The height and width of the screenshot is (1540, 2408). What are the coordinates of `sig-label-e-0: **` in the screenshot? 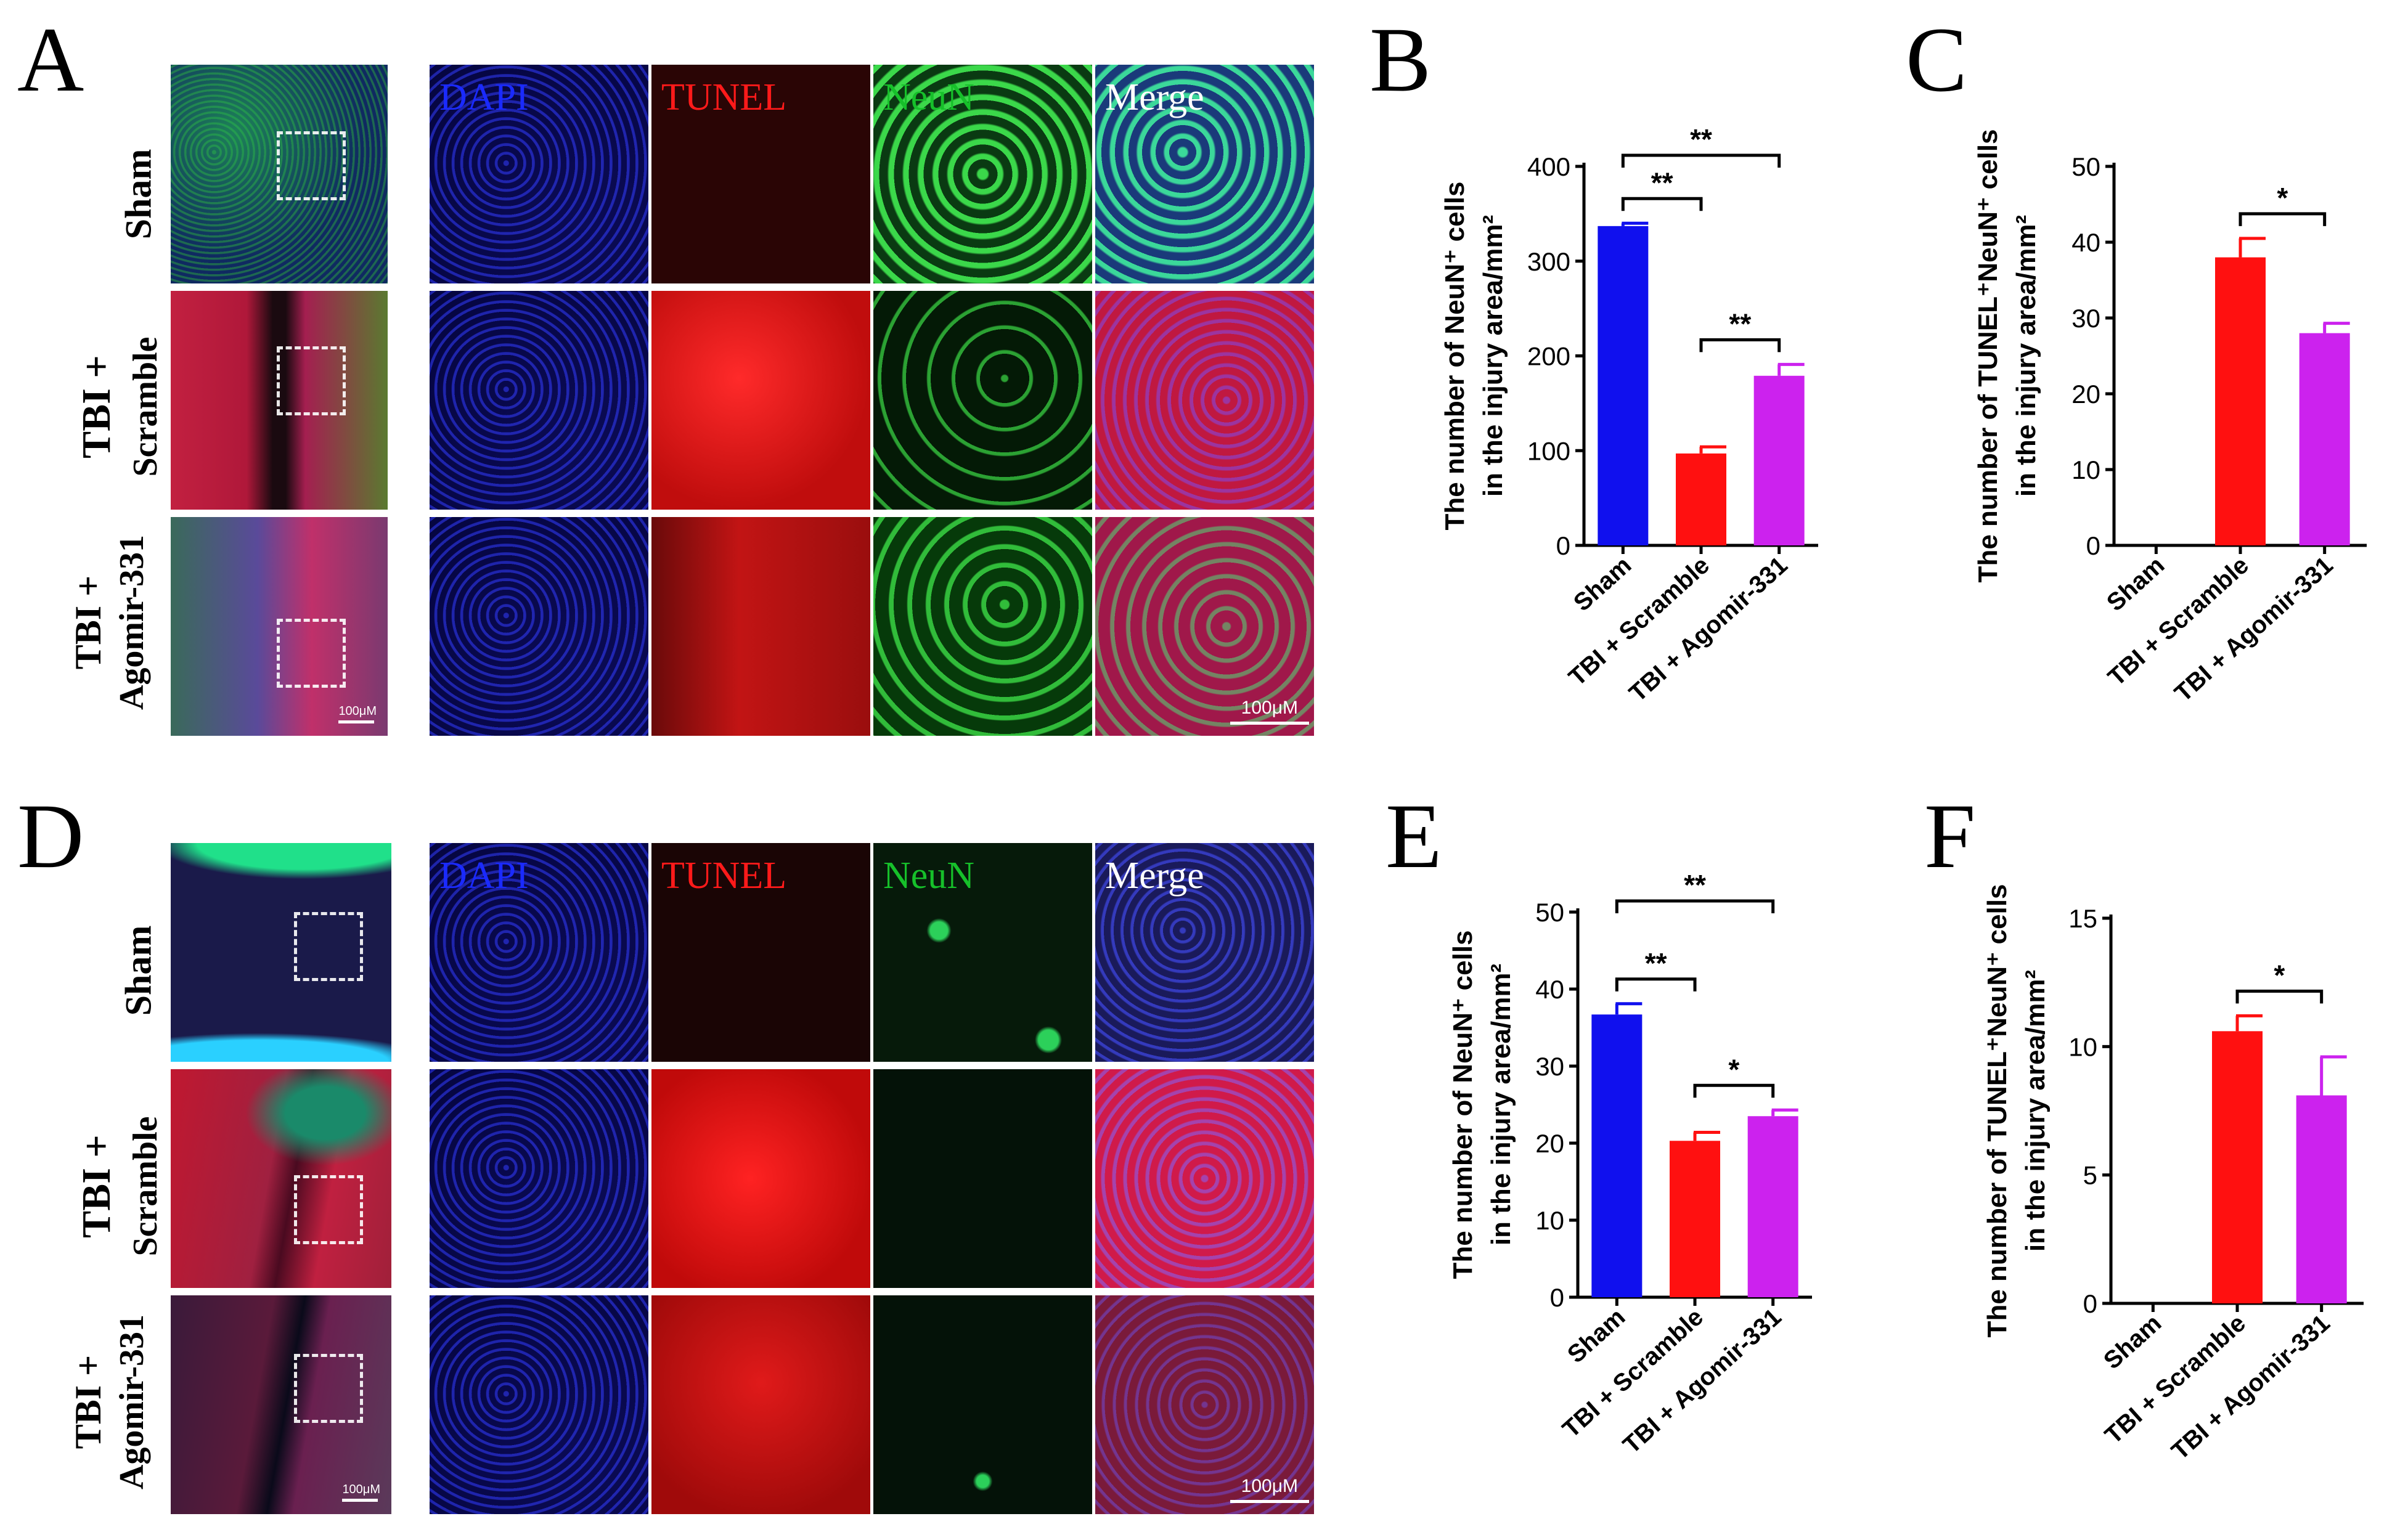 It's located at (1695, 885).